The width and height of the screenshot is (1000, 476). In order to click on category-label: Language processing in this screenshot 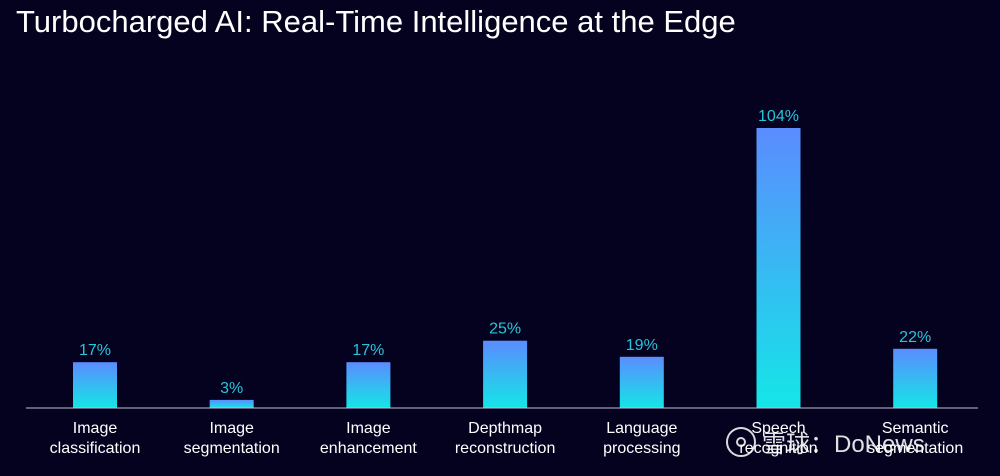, I will do `click(642, 438)`.